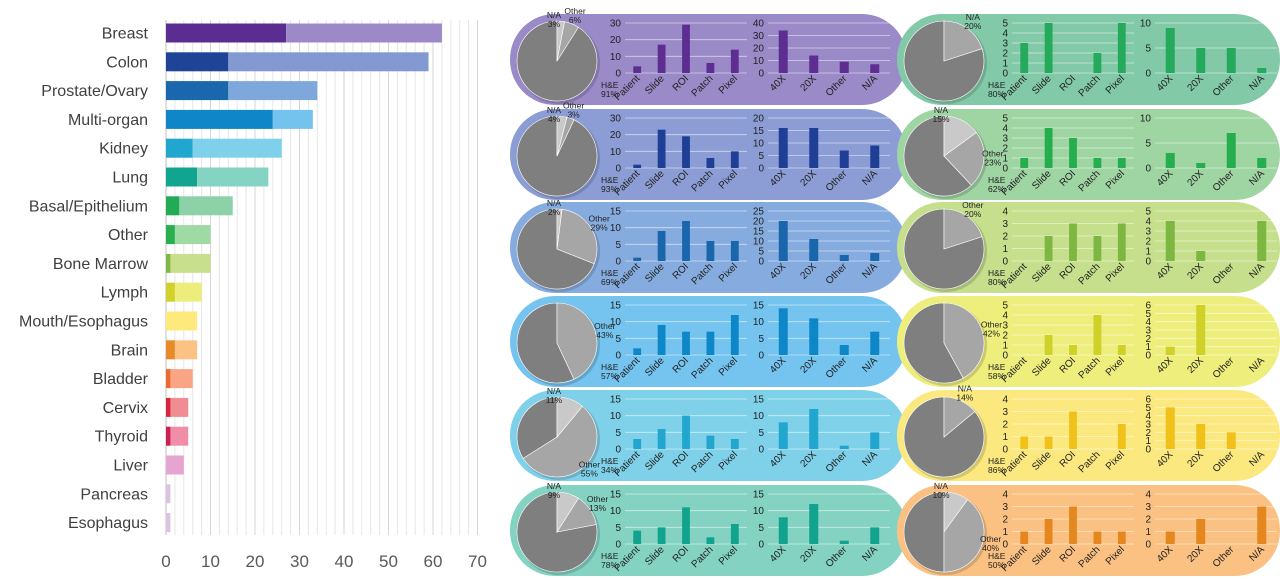 This screenshot has height=580, width=1280. I want to click on category-label: Pancreas, so click(114, 494).